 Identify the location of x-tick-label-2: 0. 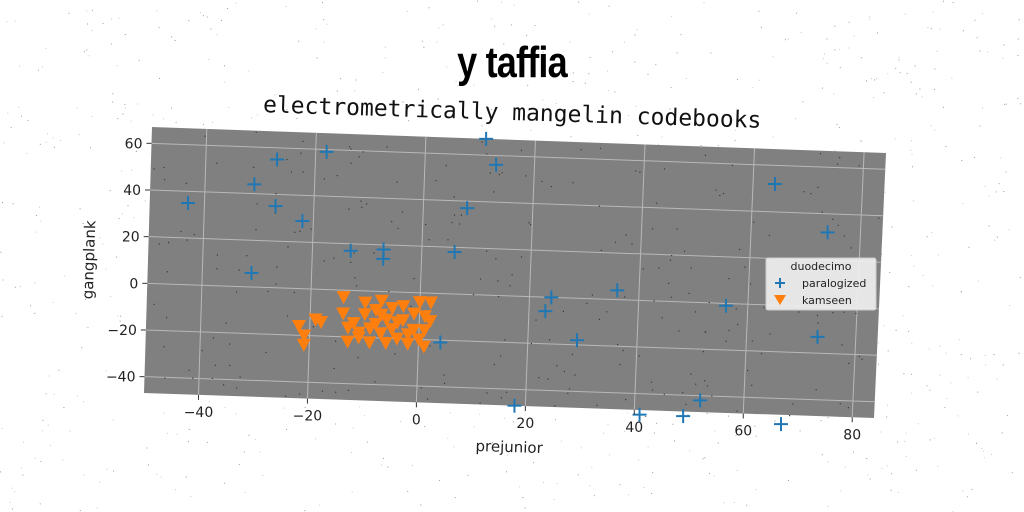
(416, 420).